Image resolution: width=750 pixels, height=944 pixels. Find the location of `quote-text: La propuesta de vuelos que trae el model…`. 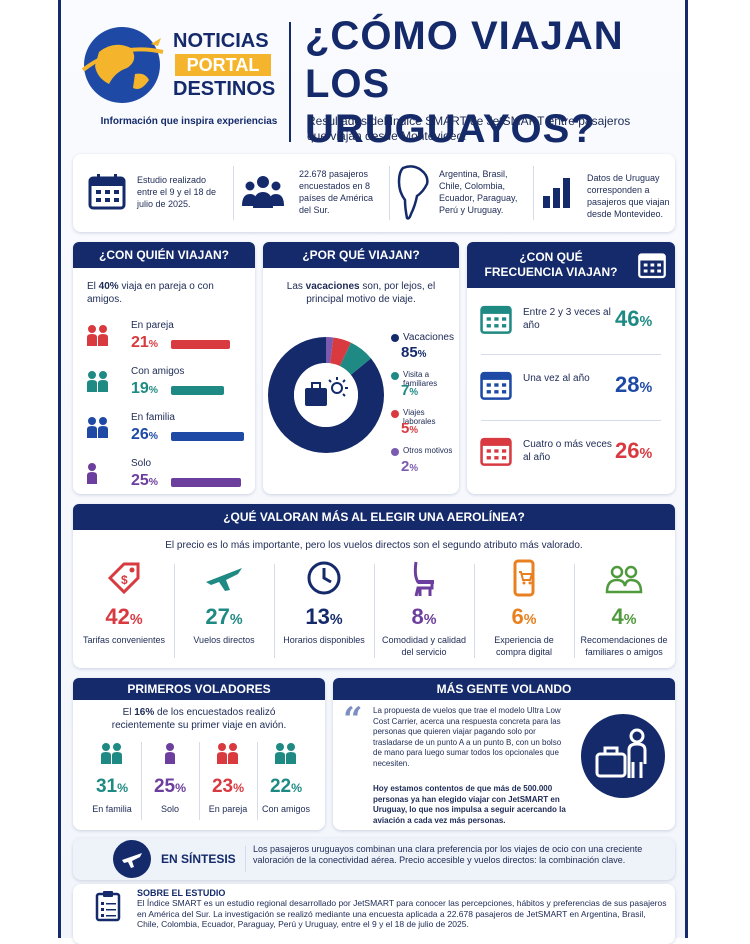

quote-text: La propuesta de vuelos que trae el model… is located at coordinates (467, 737).